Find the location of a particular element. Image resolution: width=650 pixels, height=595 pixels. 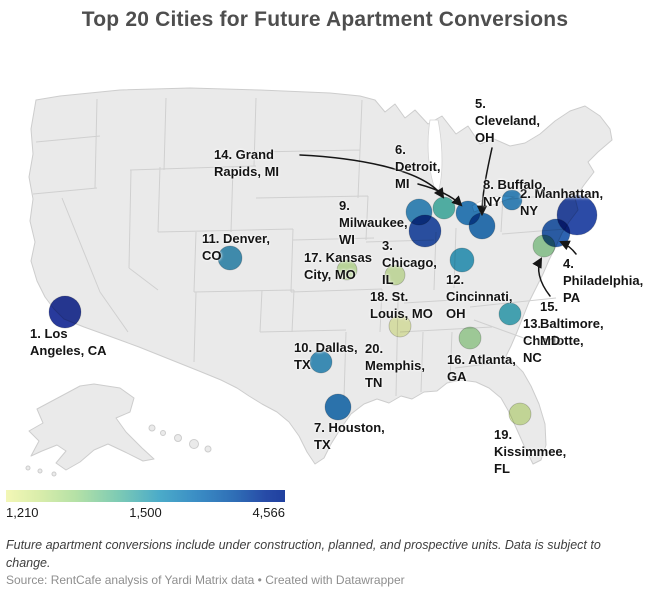

city-circle-dallas-tx is located at coordinates (321, 362).